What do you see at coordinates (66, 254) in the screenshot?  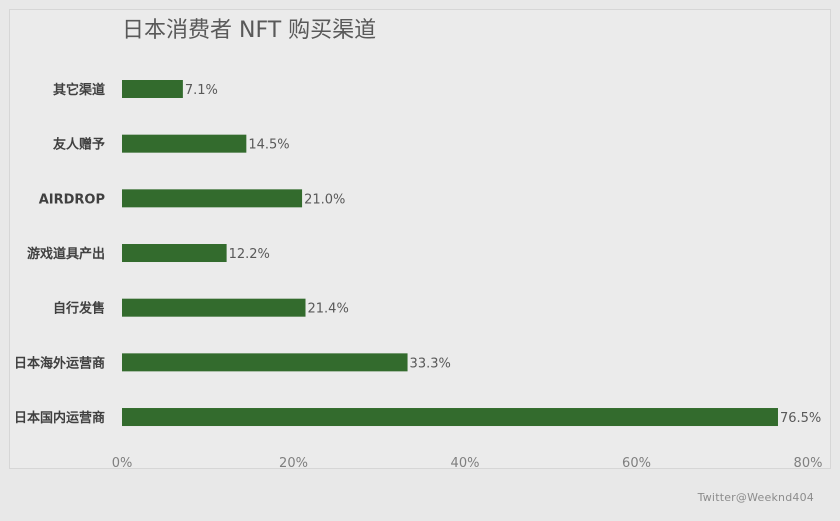 I see `category-label: 游戏道具产出` at bounding box center [66, 254].